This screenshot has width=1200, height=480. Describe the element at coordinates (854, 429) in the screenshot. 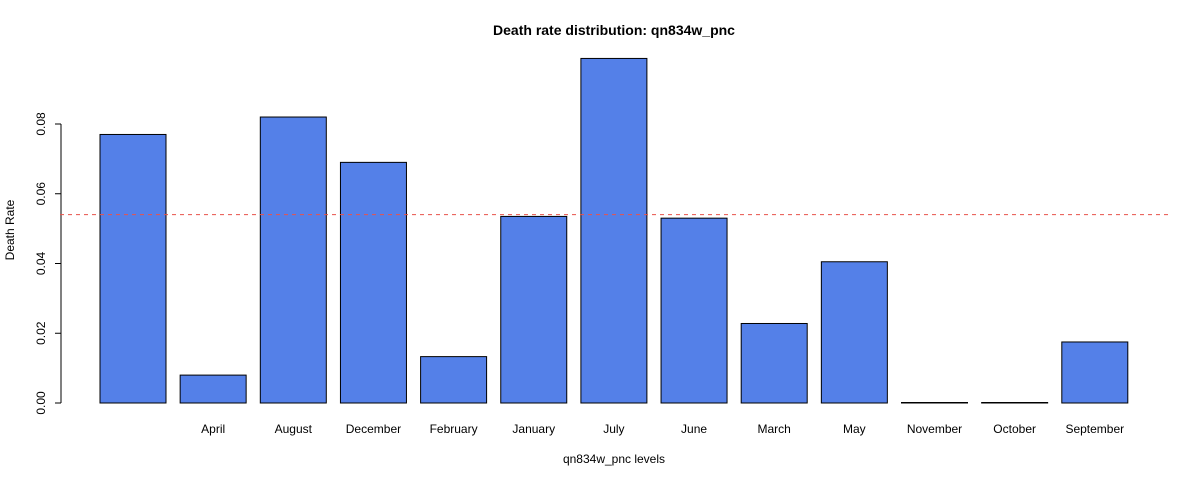

I see `x-tick-label: May` at that location.